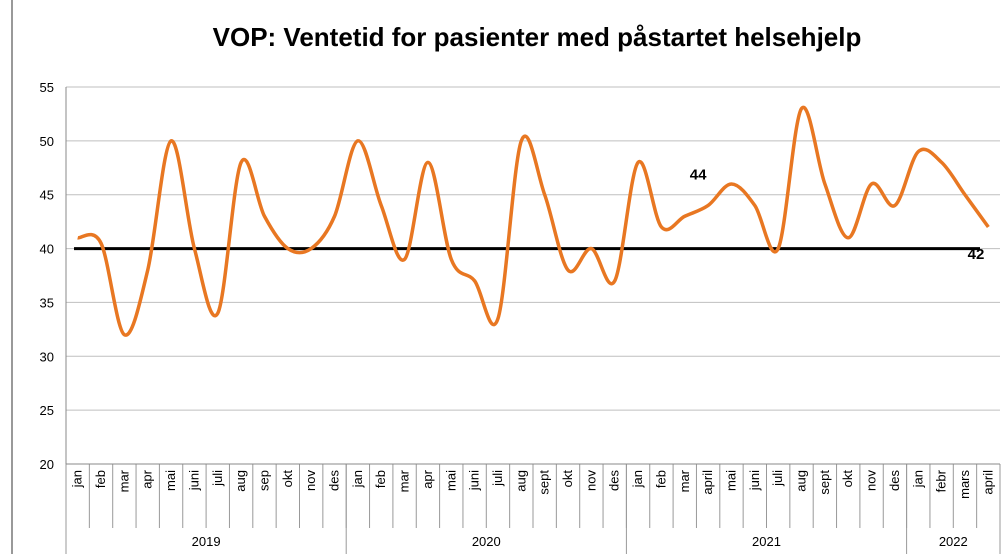  What do you see at coordinates (941, 480) in the screenshot?
I see `x-tick-label: febr` at bounding box center [941, 480].